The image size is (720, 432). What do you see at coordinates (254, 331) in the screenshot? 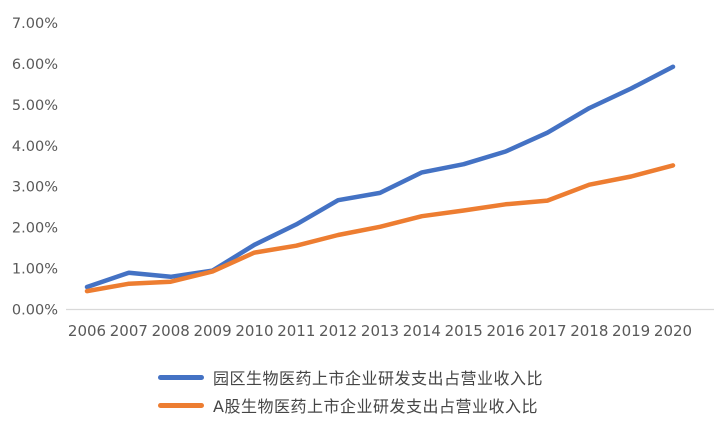
I see `x-tick-label: 2010` at bounding box center [254, 331].